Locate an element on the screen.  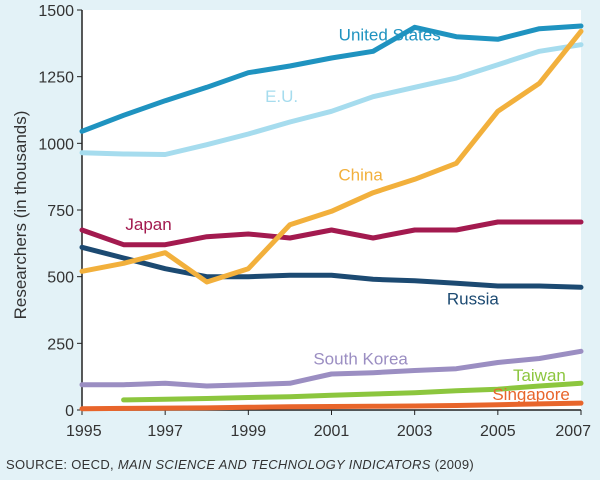
x-tick-label: 1995 is located at coordinates (84, 431).